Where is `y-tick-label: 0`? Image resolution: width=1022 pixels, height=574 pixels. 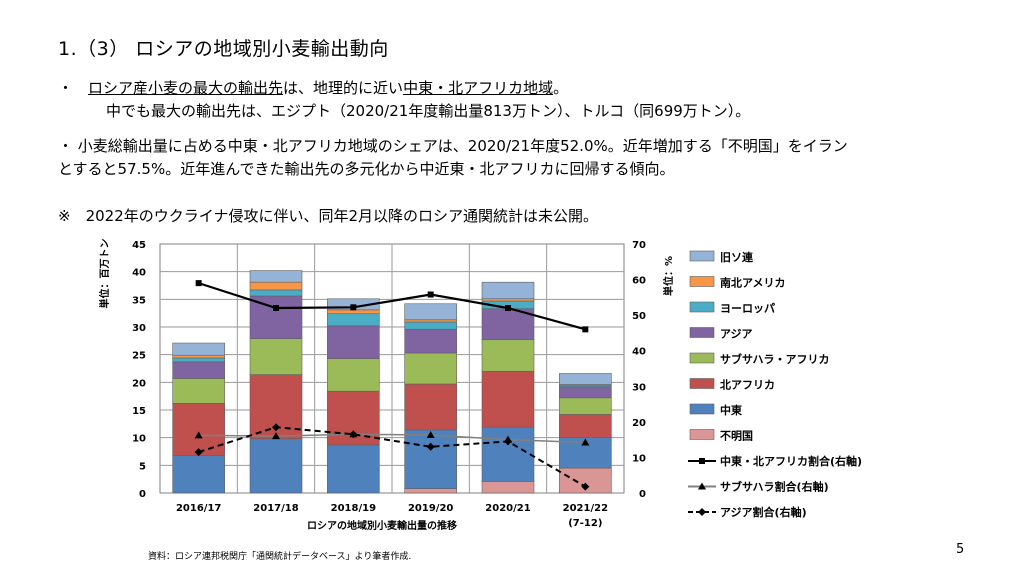
y-tick-label: 0 is located at coordinates (142, 494).